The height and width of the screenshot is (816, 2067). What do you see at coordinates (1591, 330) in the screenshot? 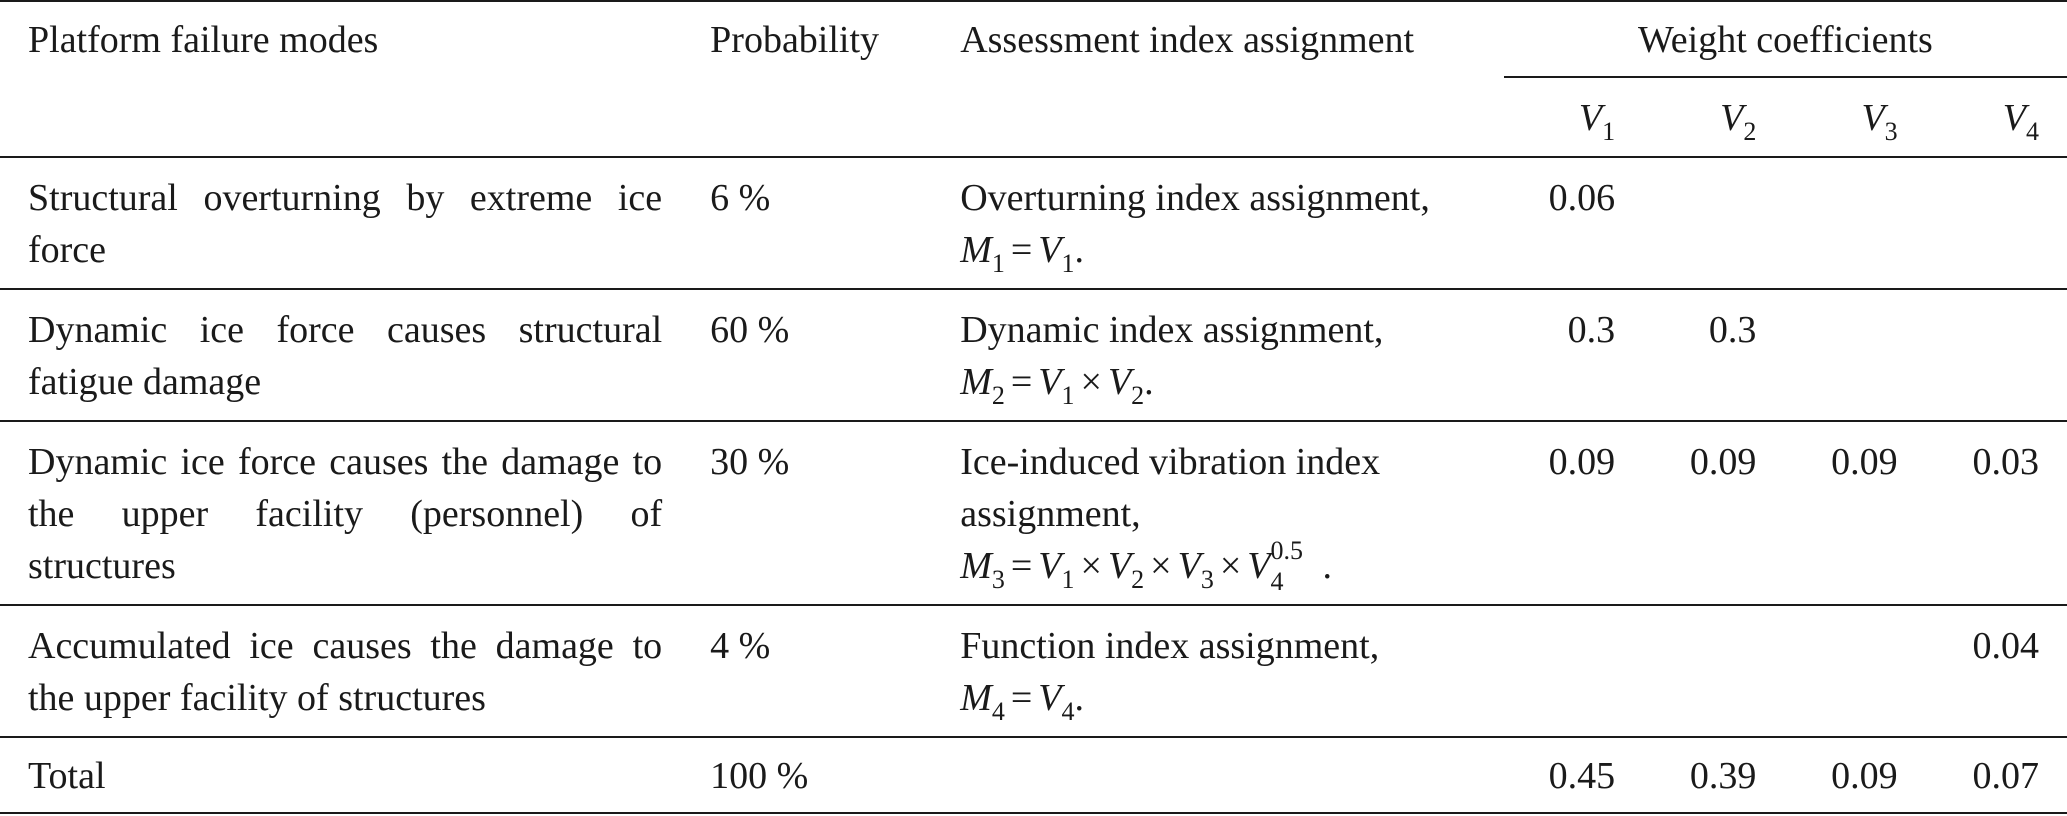
I see `weight-v1: 0.3` at bounding box center [1591, 330].